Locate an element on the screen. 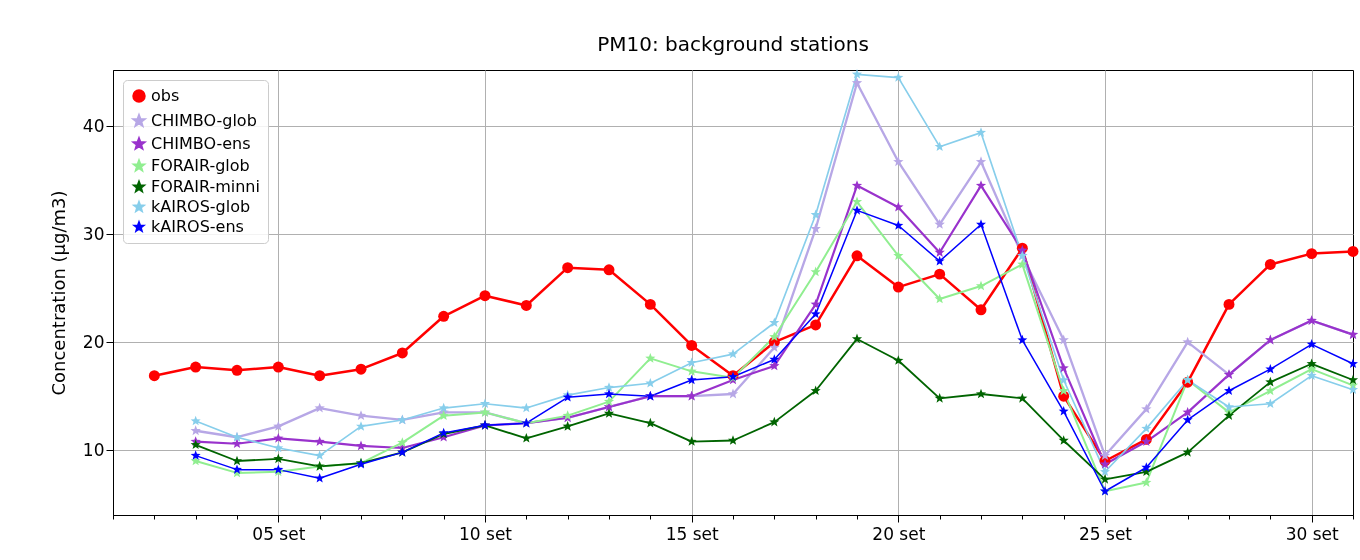 The width and height of the screenshot is (1360, 560). x-tick-label: 30 set is located at coordinates (1312, 533).